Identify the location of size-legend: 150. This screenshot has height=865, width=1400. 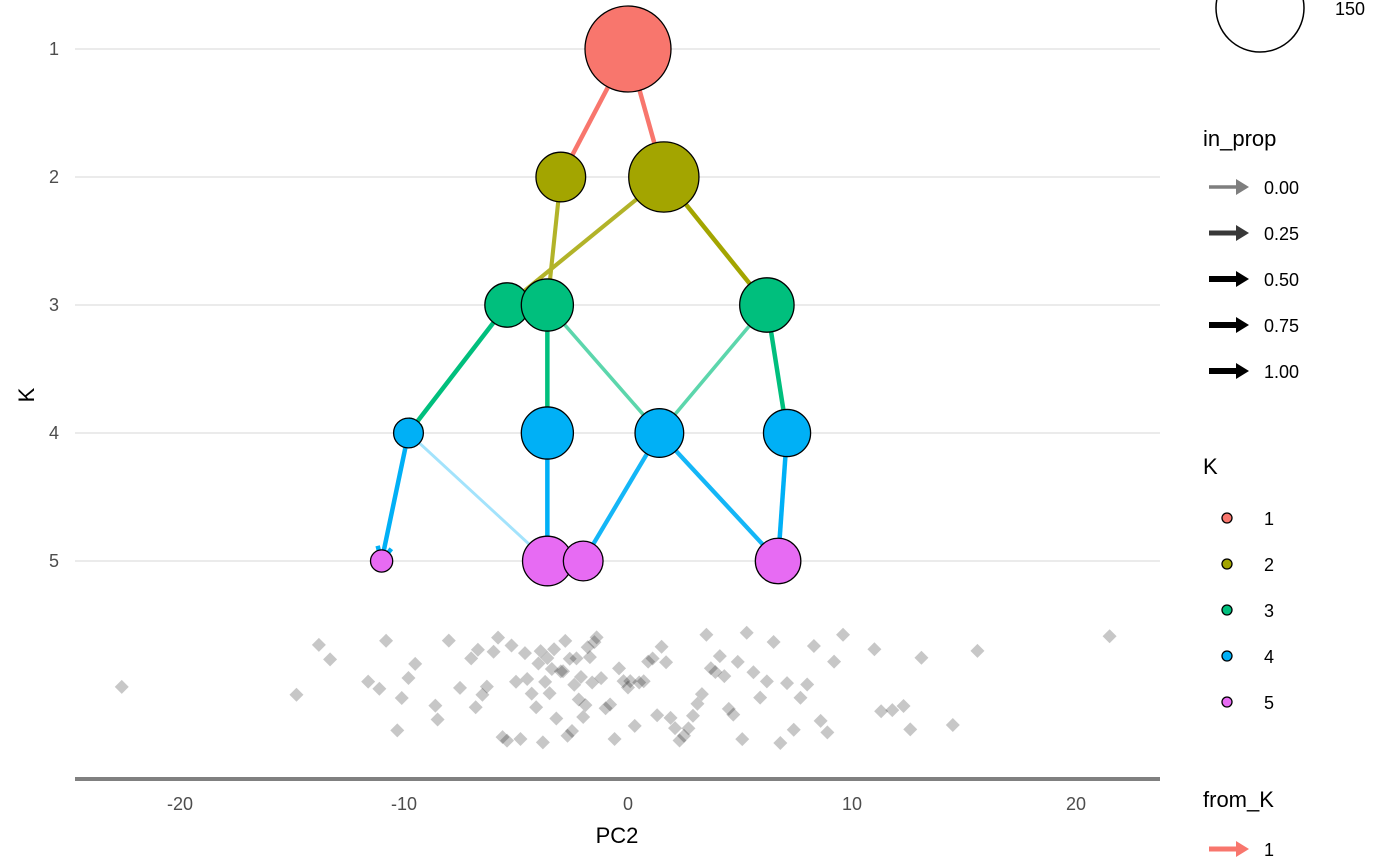
(1290, 26).